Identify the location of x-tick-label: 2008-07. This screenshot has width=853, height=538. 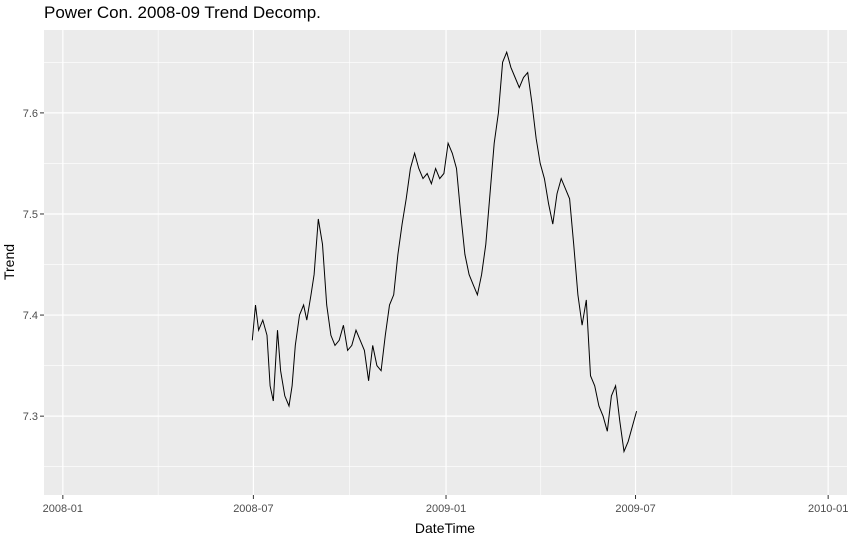
(253, 509).